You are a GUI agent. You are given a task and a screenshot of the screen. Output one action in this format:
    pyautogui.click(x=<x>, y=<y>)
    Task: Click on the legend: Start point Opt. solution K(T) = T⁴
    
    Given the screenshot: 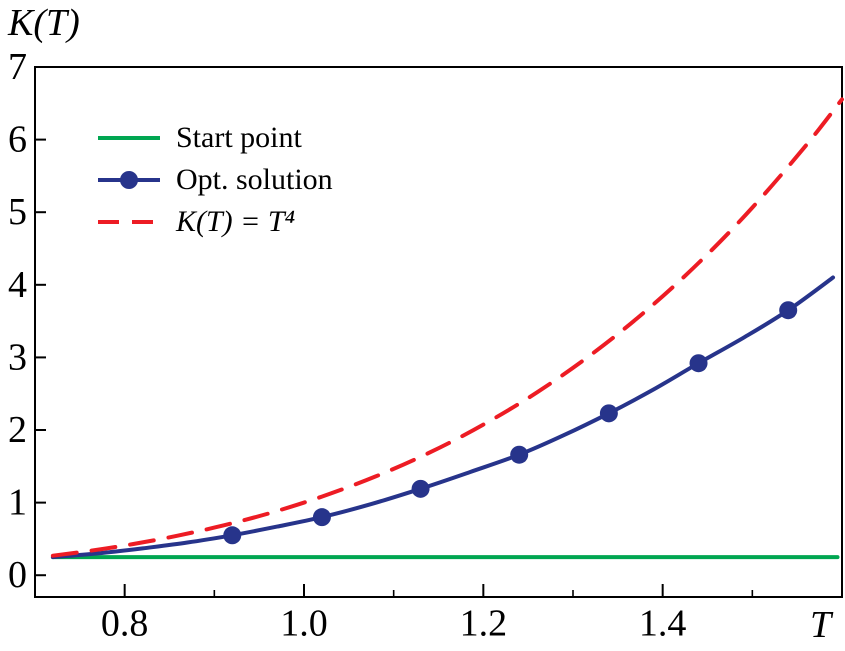 What is the action you would take?
    pyautogui.click(x=214, y=179)
    